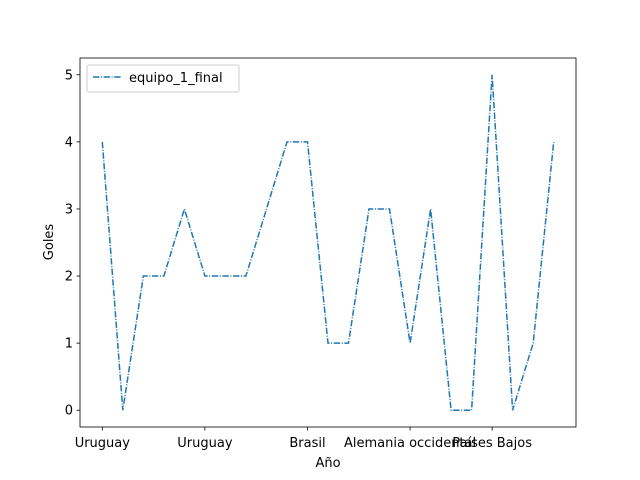 The height and width of the screenshot is (480, 640). I want to click on y-tick-label: 4, so click(69, 142).